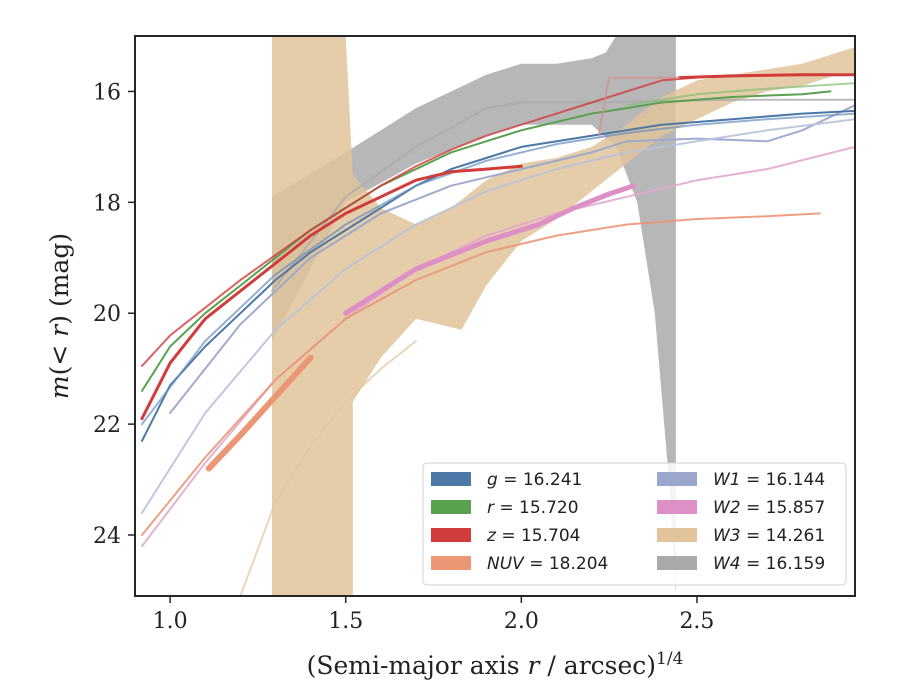 The image size is (900, 700). I want to click on legend-label: W1 = 16.144, so click(769, 480).